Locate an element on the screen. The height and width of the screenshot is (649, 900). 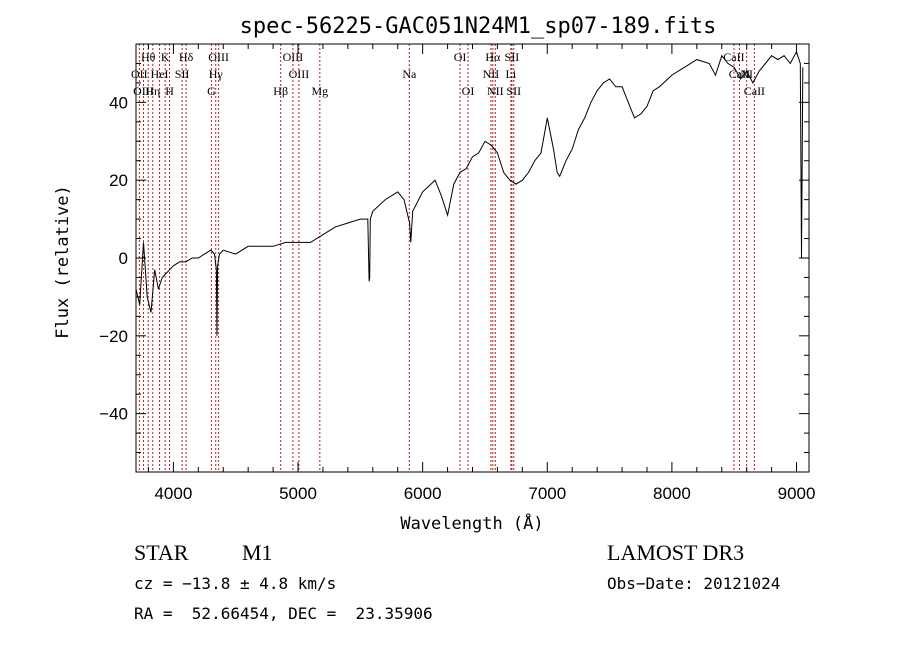
y-tick-label: −40 is located at coordinates (113, 414).